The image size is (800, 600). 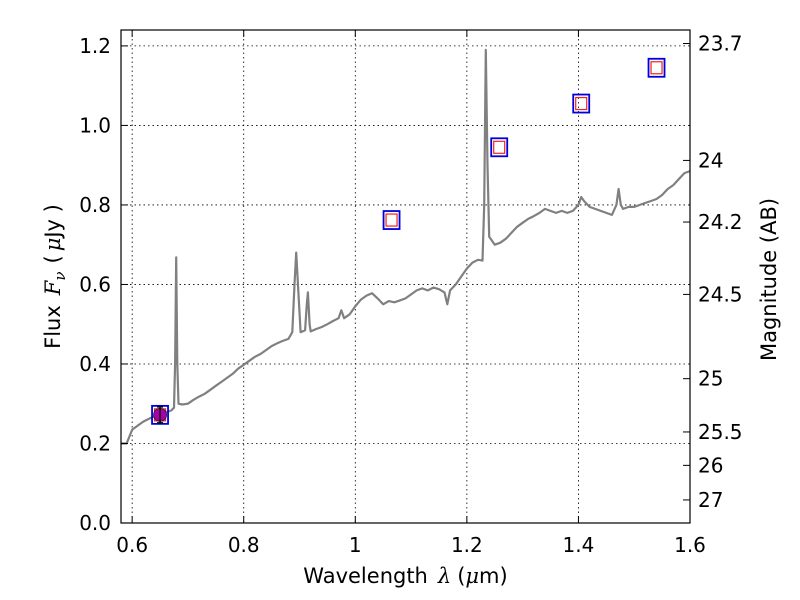 What do you see at coordinates (720, 432) in the screenshot?
I see `y2-tick-label: 25.5` at bounding box center [720, 432].